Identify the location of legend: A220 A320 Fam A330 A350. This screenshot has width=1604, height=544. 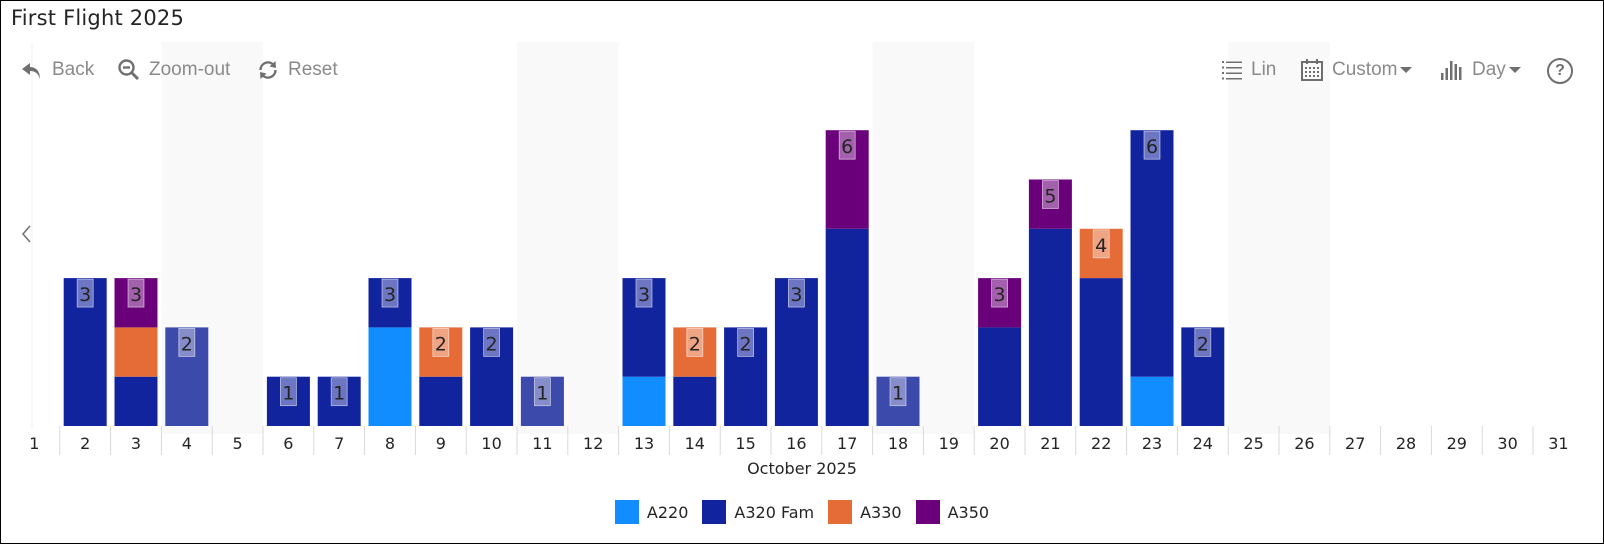
(802, 512).